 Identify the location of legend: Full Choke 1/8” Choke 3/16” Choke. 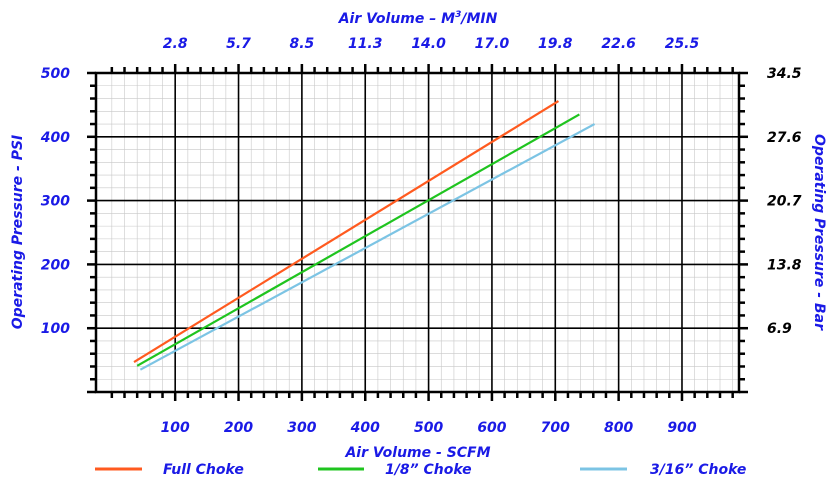
(420, 470).